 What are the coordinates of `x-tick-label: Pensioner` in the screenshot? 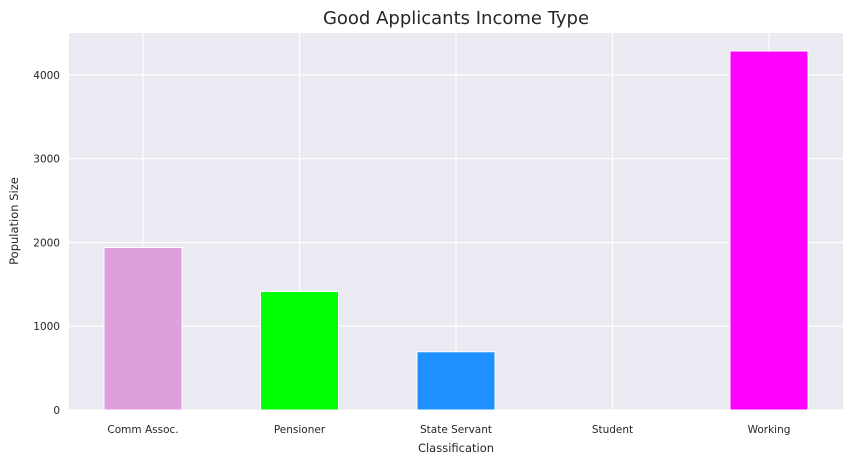 It's located at (300, 430).